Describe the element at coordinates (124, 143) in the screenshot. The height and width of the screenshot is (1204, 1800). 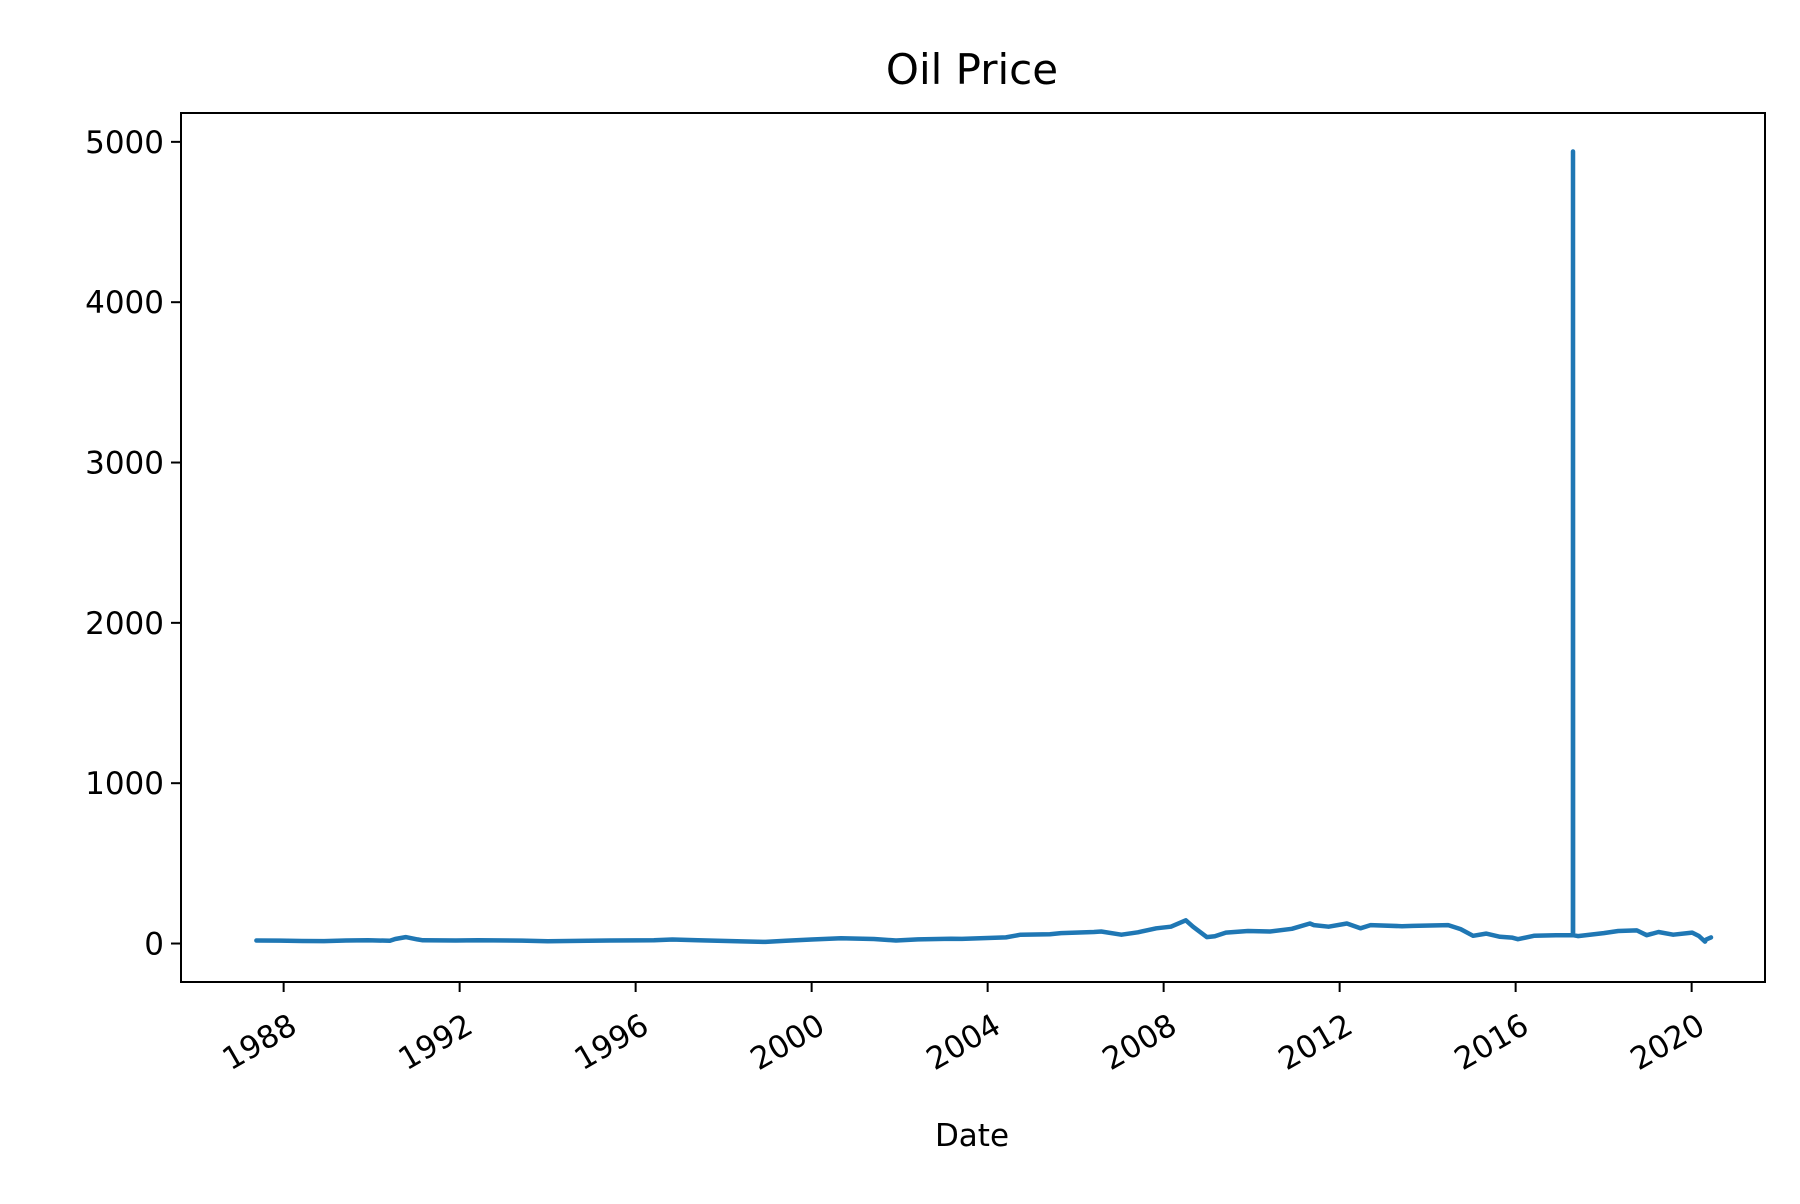
I see `y-tick-label: 5000` at that location.